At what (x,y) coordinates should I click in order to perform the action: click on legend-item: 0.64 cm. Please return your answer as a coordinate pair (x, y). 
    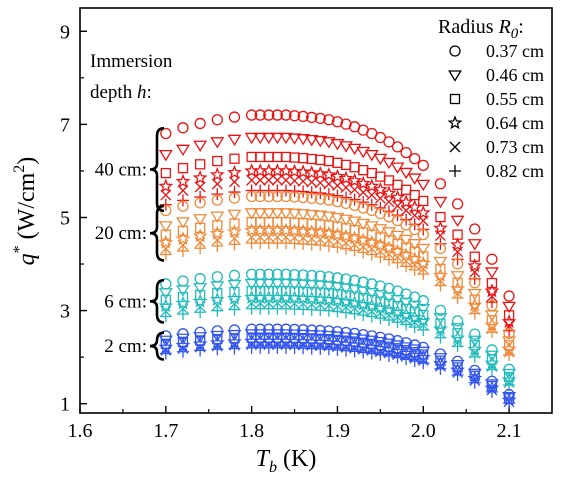
    Looking at the image, I should click on (495, 123).